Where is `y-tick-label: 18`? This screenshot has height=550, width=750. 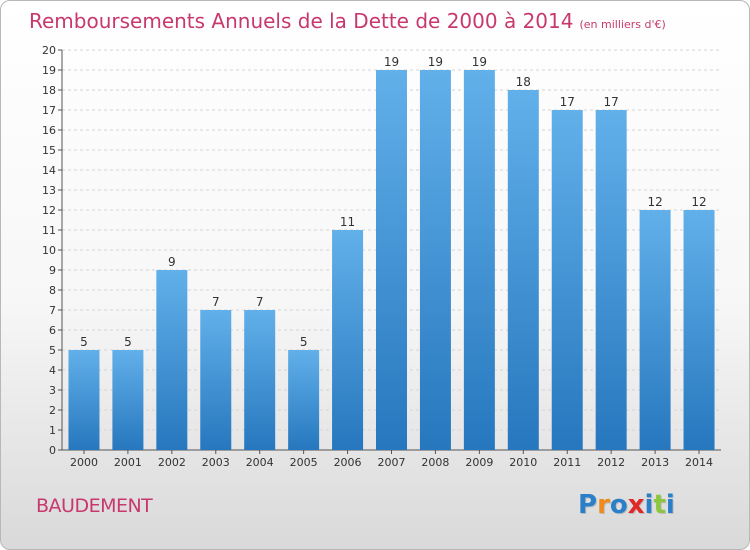 y-tick-label: 18 is located at coordinates (49, 90).